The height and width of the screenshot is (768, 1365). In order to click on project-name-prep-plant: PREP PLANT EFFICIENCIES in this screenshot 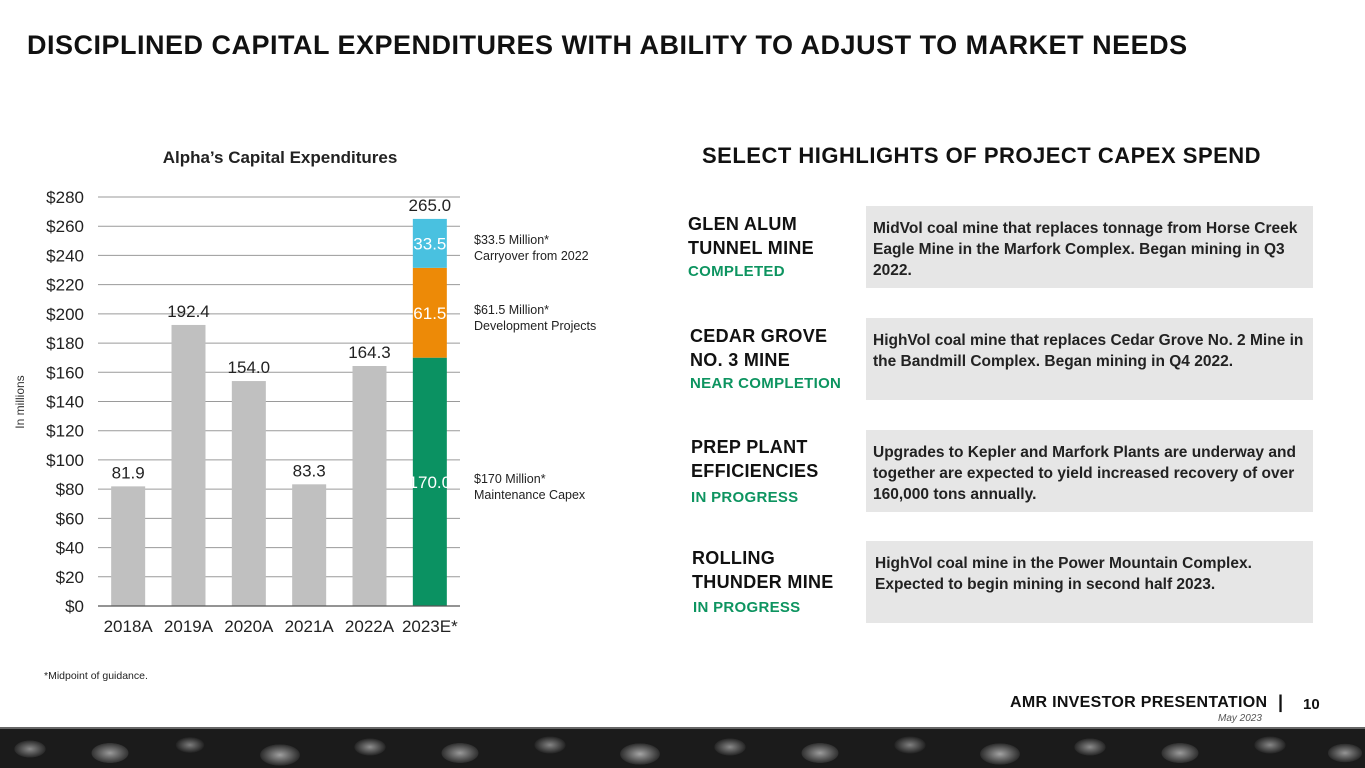, I will do `click(778, 459)`.